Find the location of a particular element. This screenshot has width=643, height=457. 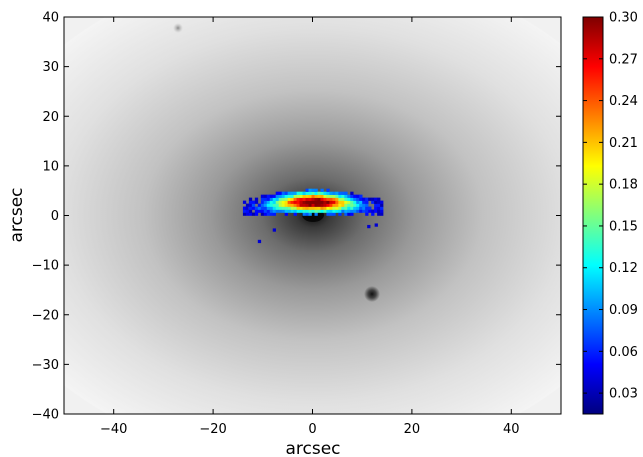

x-tick-label: −20 is located at coordinates (212, 429).